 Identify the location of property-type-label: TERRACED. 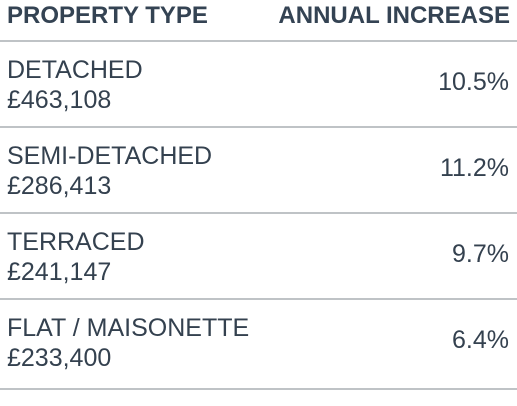
(76, 242).